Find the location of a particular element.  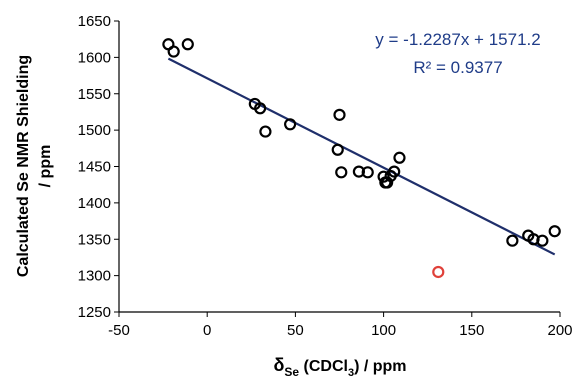

y-axis-title-line1: Calculated Se NMR Shielding is located at coordinates (23, 166).